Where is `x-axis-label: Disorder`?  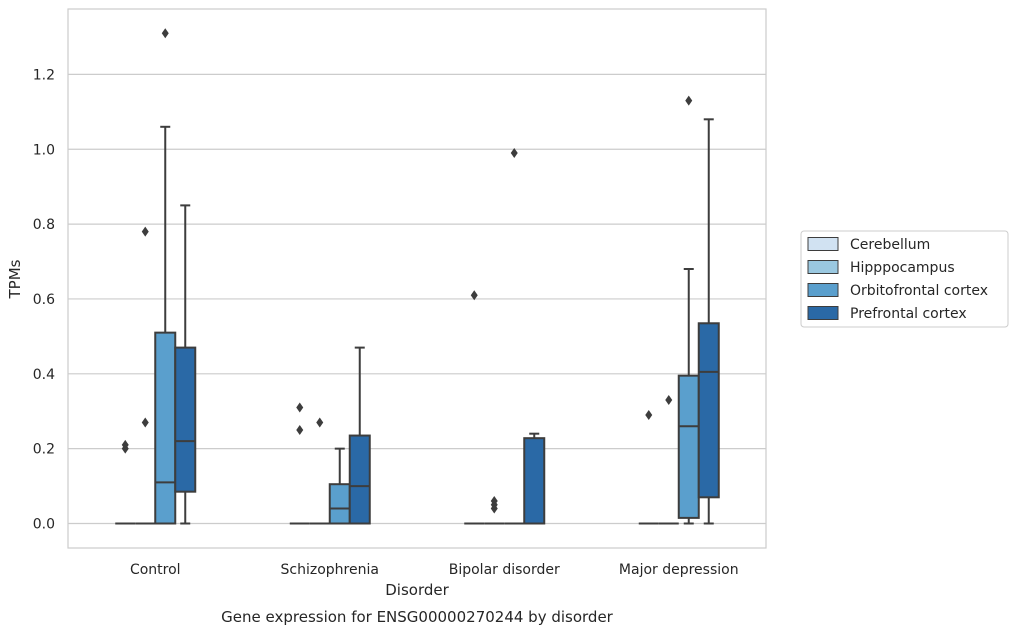
x-axis-label: Disorder is located at coordinates (417, 590).